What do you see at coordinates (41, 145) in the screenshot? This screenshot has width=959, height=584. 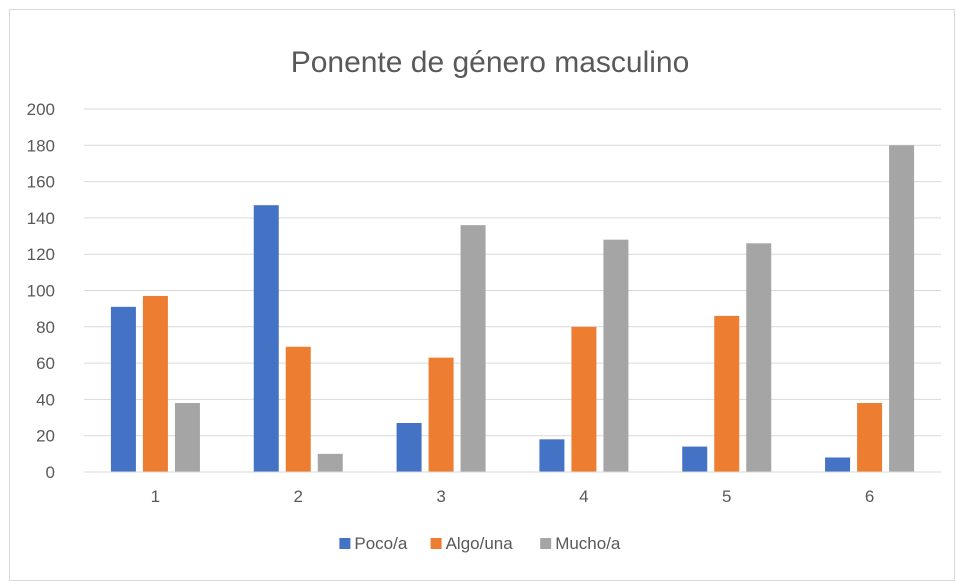 I see `y-tick-label: 180` at bounding box center [41, 145].